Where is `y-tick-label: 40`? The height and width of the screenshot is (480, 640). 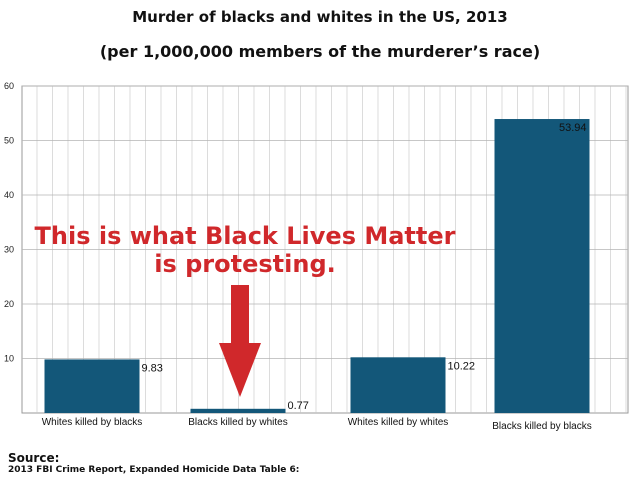
y-tick-label: 40 is located at coordinates (9, 195).